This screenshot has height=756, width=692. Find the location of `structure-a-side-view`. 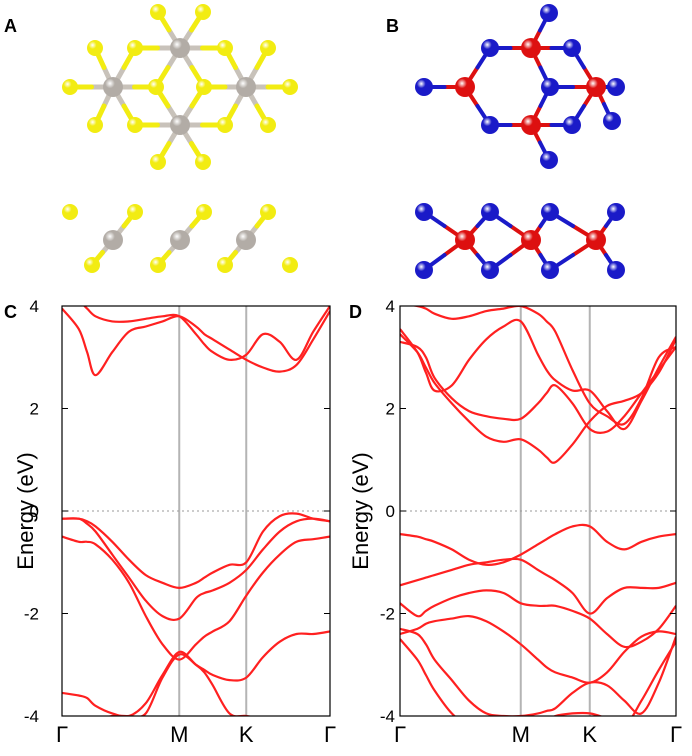

structure-a-side-view is located at coordinates (180, 238).